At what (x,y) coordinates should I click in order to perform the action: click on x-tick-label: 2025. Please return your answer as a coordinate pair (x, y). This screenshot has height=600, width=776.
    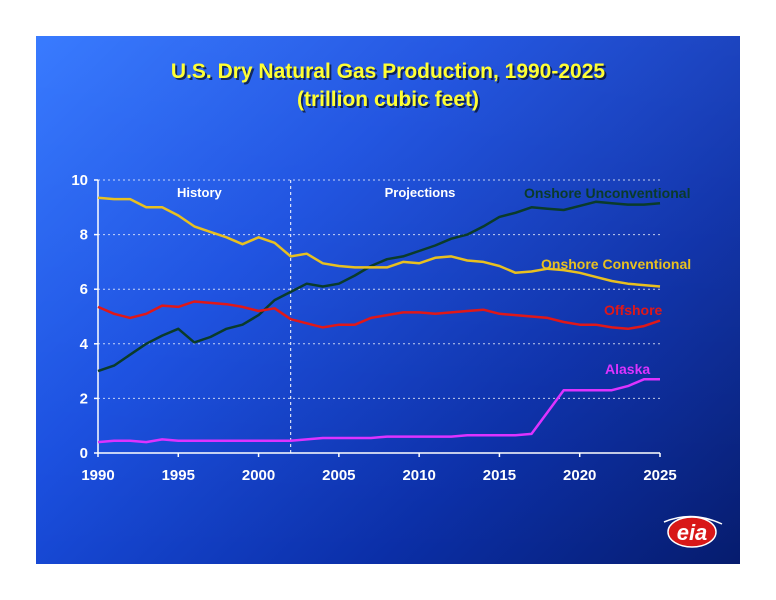
    Looking at the image, I should click on (659, 475).